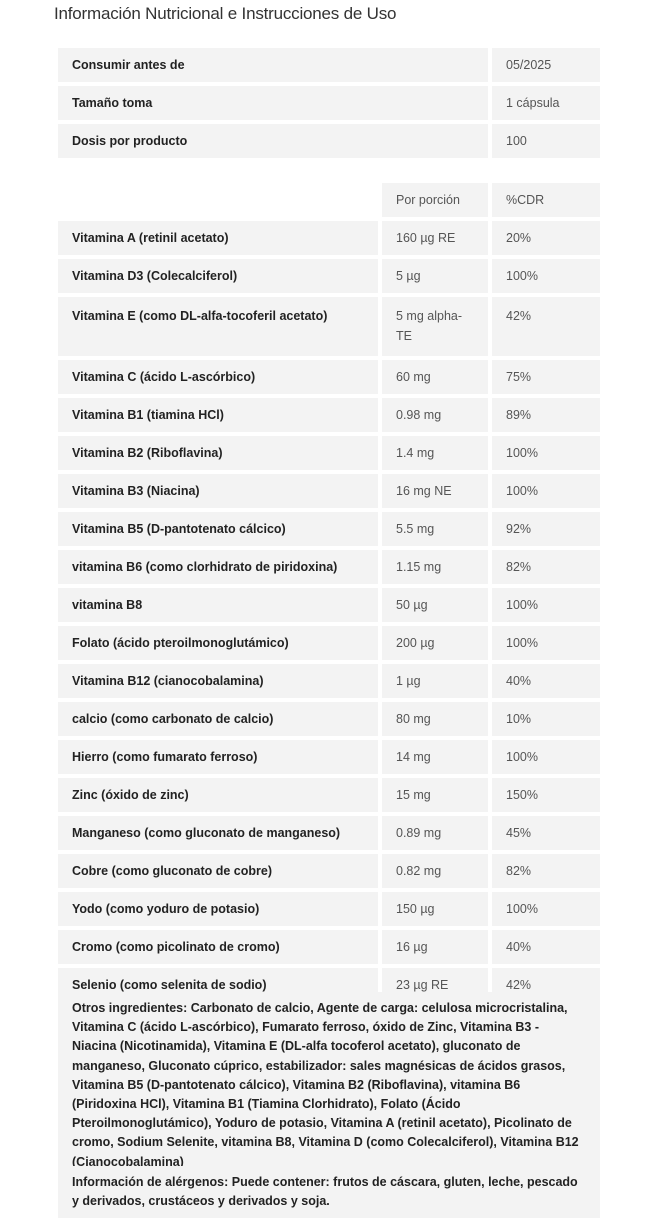 The height and width of the screenshot is (1225, 655). Describe the element at coordinates (435, 377) in the screenshot. I see `nutrient-amount: 60 mg` at that location.